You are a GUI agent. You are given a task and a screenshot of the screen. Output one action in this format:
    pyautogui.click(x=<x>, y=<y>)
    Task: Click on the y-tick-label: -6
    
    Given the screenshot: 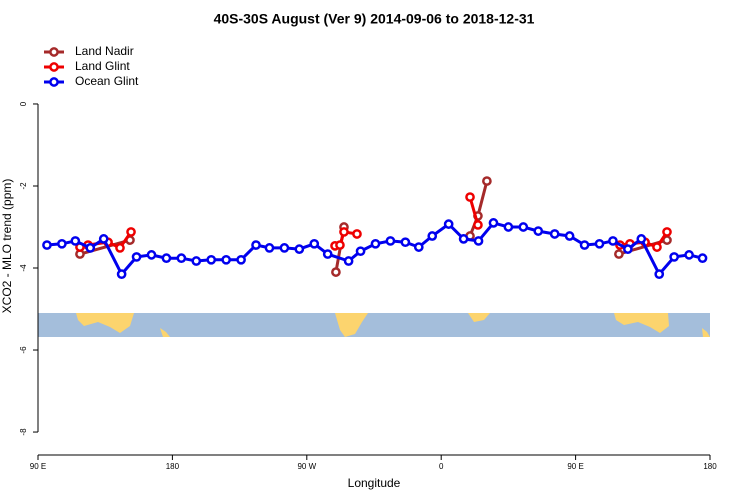 What is the action you would take?
    pyautogui.click(x=23, y=350)
    